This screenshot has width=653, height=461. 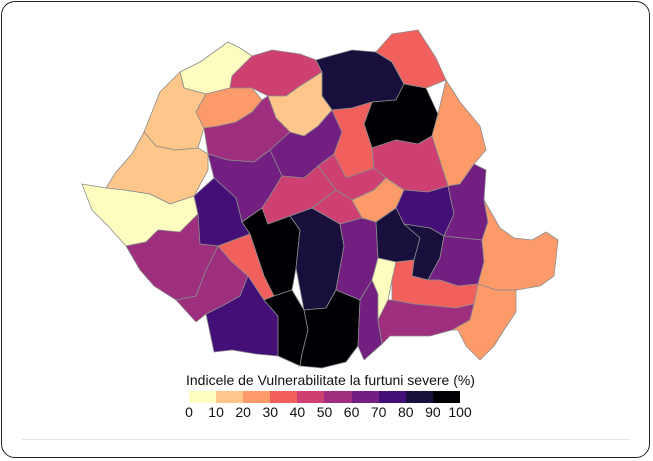 What do you see at coordinates (270, 412) in the screenshot?
I see `legend-tick-label: 30` at bounding box center [270, 412].